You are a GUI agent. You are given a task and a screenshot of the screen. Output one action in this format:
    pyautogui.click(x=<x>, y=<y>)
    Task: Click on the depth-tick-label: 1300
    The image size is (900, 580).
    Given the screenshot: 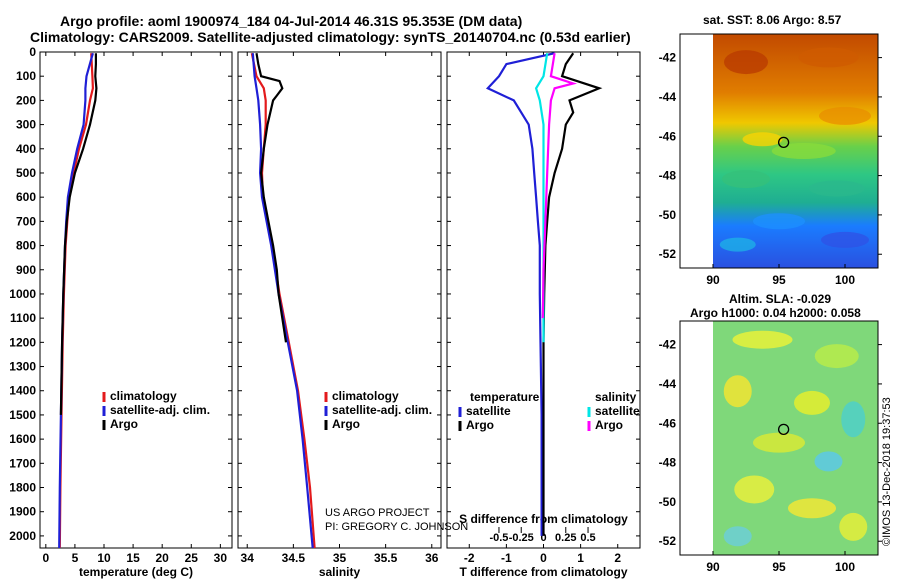 What is the action you would take?
    pyautogui.click(x=22, y=367)
    